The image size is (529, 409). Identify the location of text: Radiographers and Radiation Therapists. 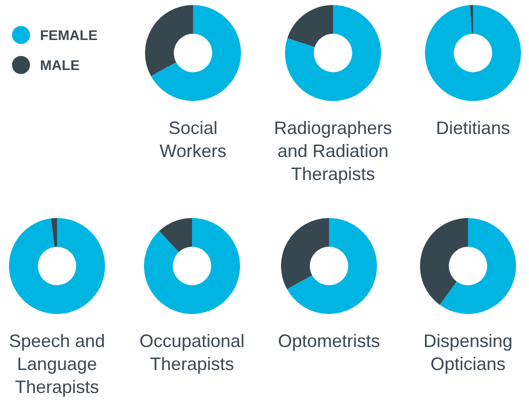
(333, 151).